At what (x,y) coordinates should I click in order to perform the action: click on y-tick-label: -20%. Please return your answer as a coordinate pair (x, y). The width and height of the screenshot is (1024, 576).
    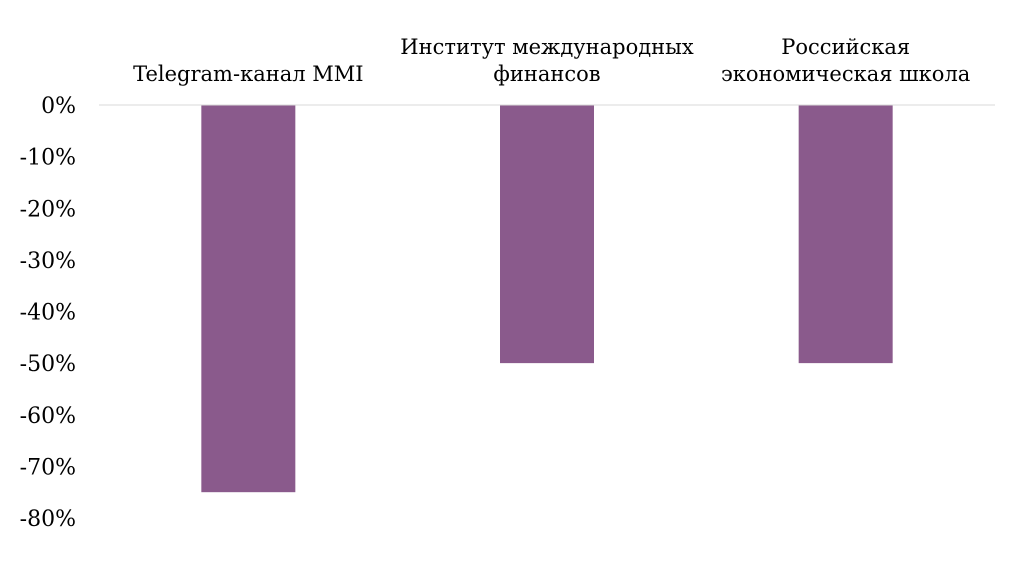
    Looking at the image, I should click on (48, 209).